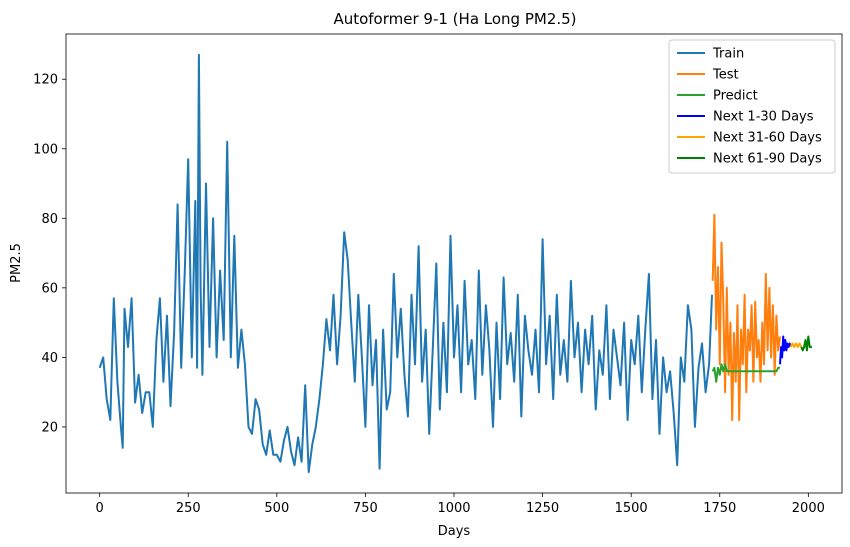 The width and height of the screenshot is (850, 547). What do you see at coordinates (276, 508) in the screenshot?
I see `x-tick-label: 500` at bounding box center [276, 508].